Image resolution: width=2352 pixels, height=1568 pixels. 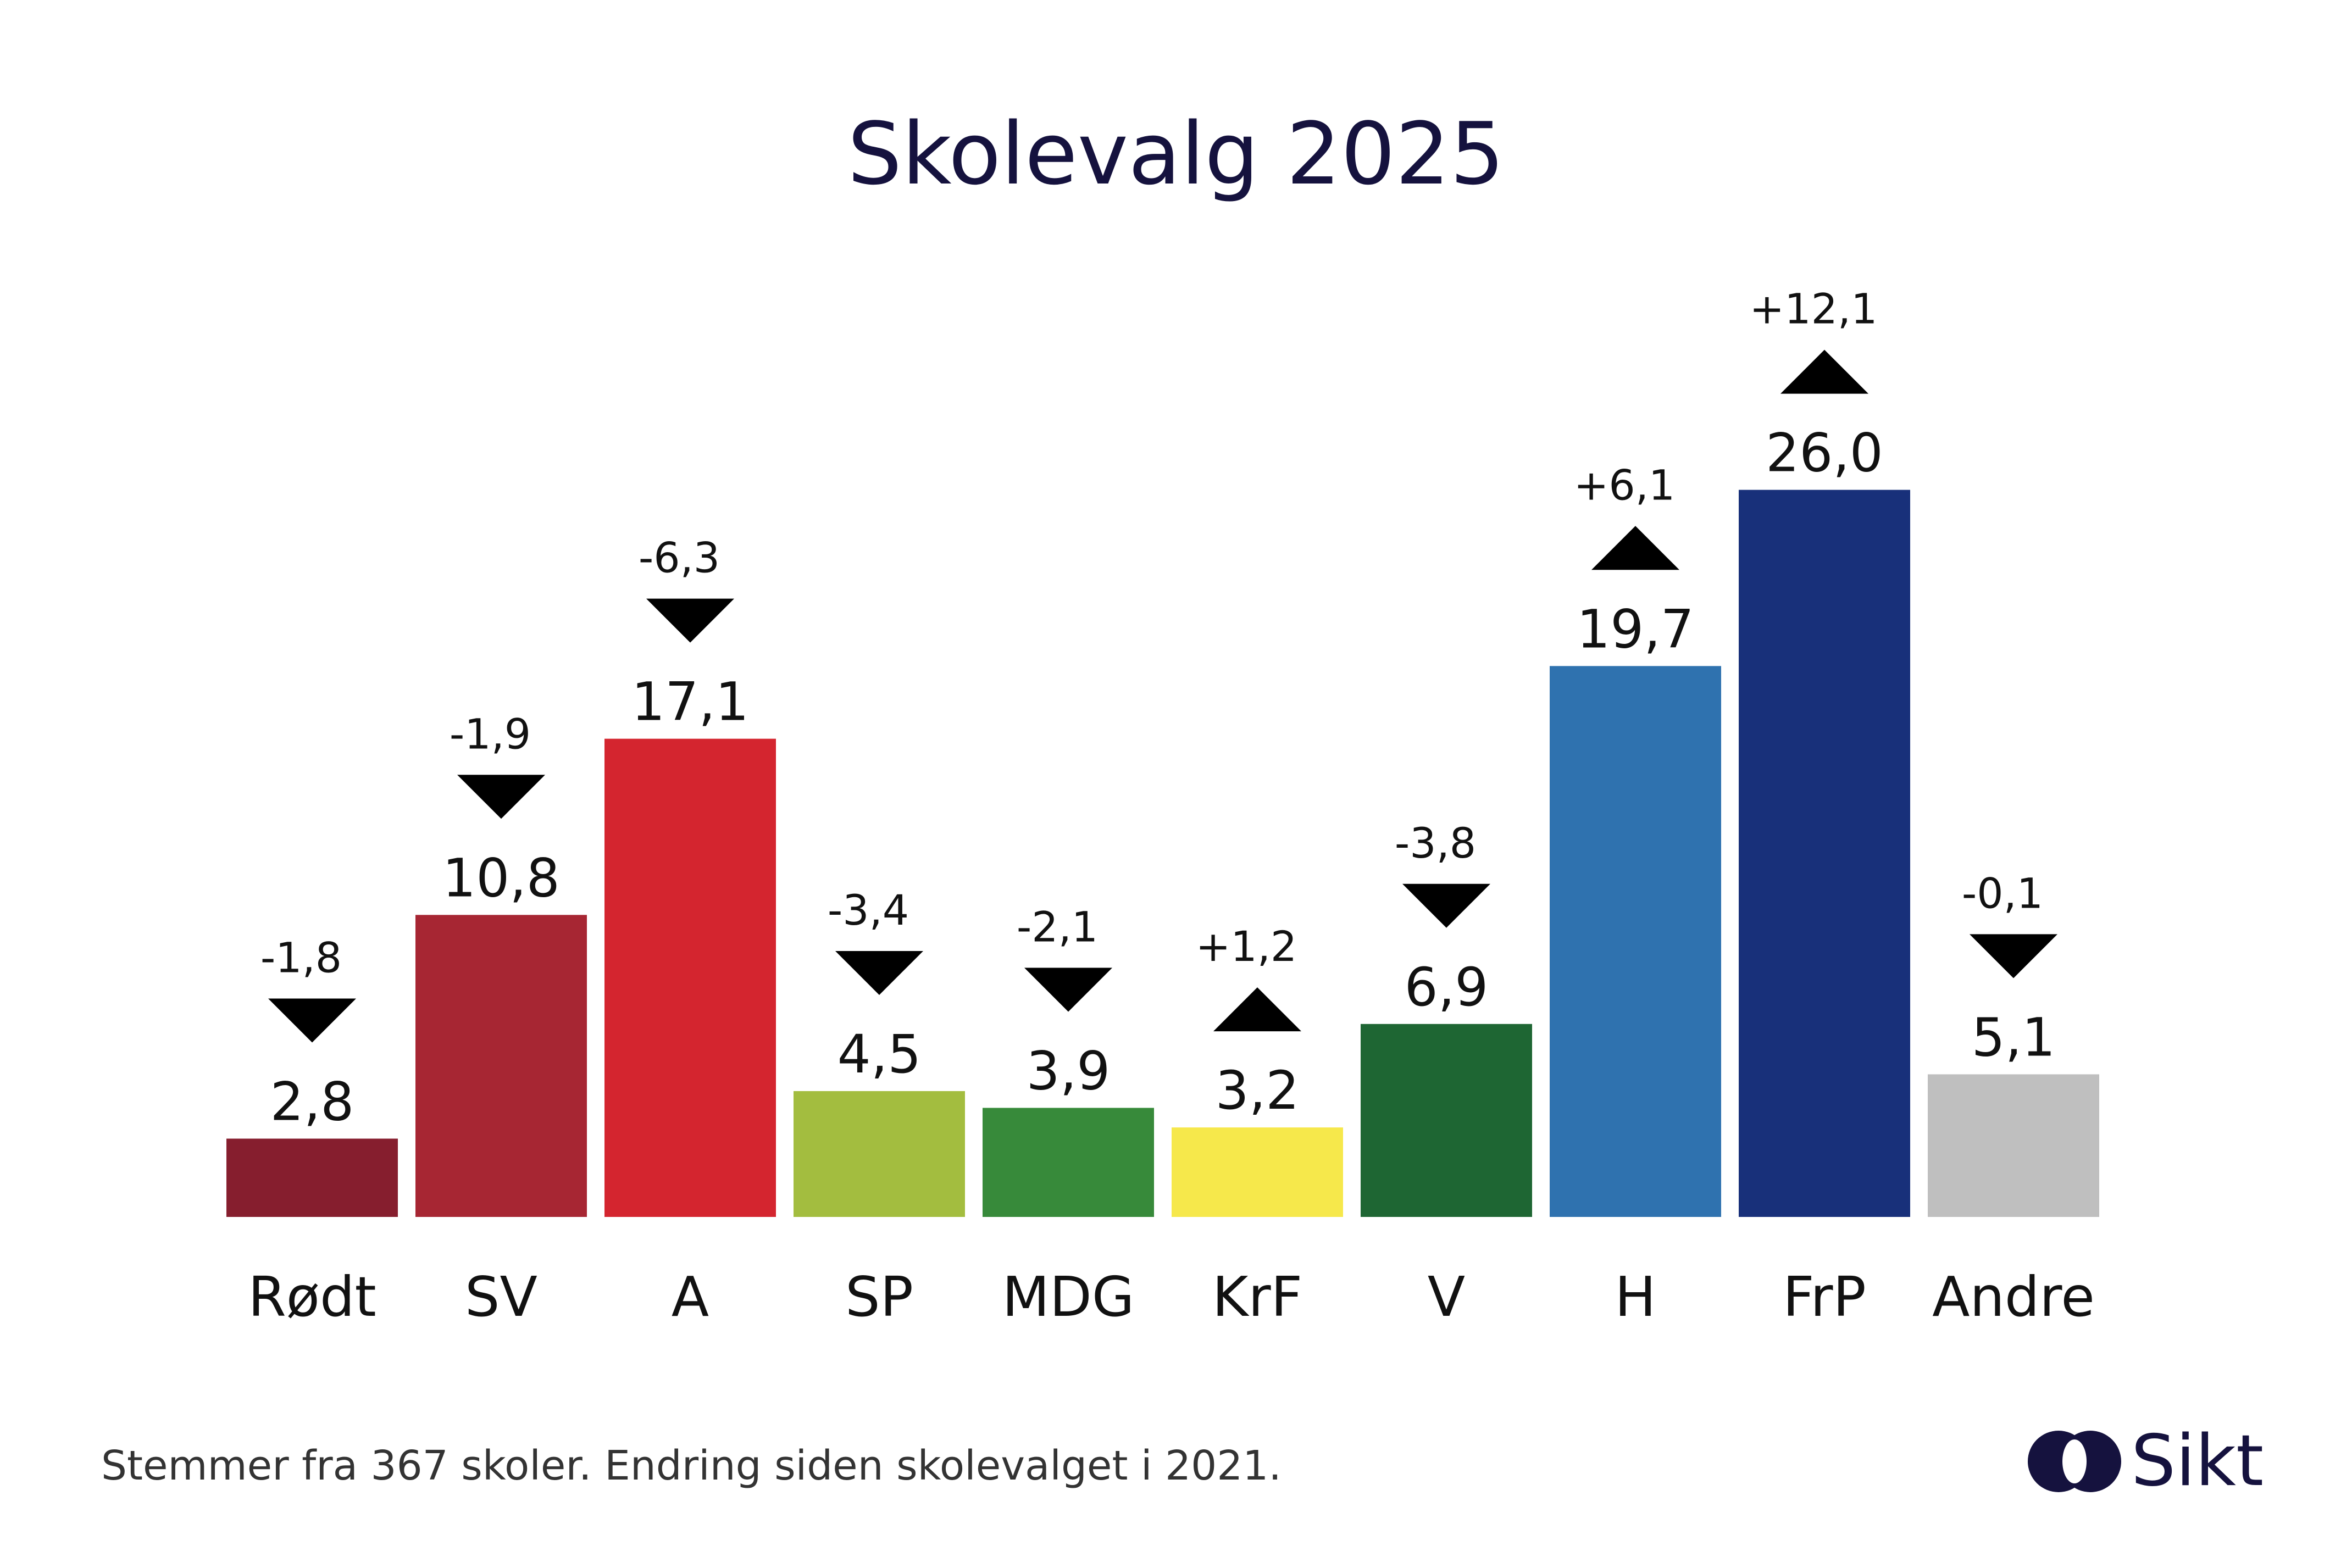 What do you see at coordinates (312, 1020) in the screenshot?
I see `down-arrow-icon-rodt` at bounding box center [312, 1020].